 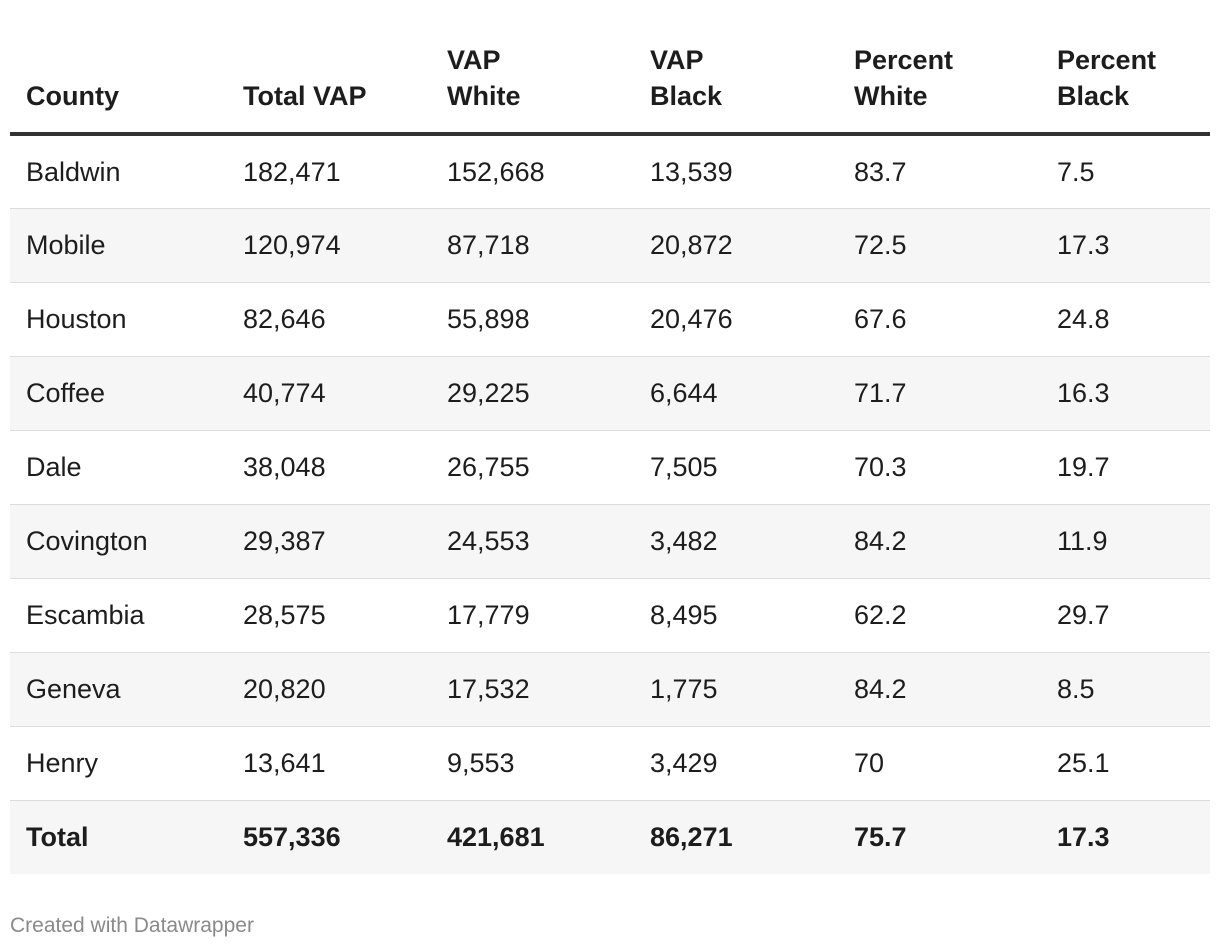 What do you see at coordinates (532, 393) in the screenshot?
I see `cell-vap-white: 29,225` at bounding box center [532, 393].